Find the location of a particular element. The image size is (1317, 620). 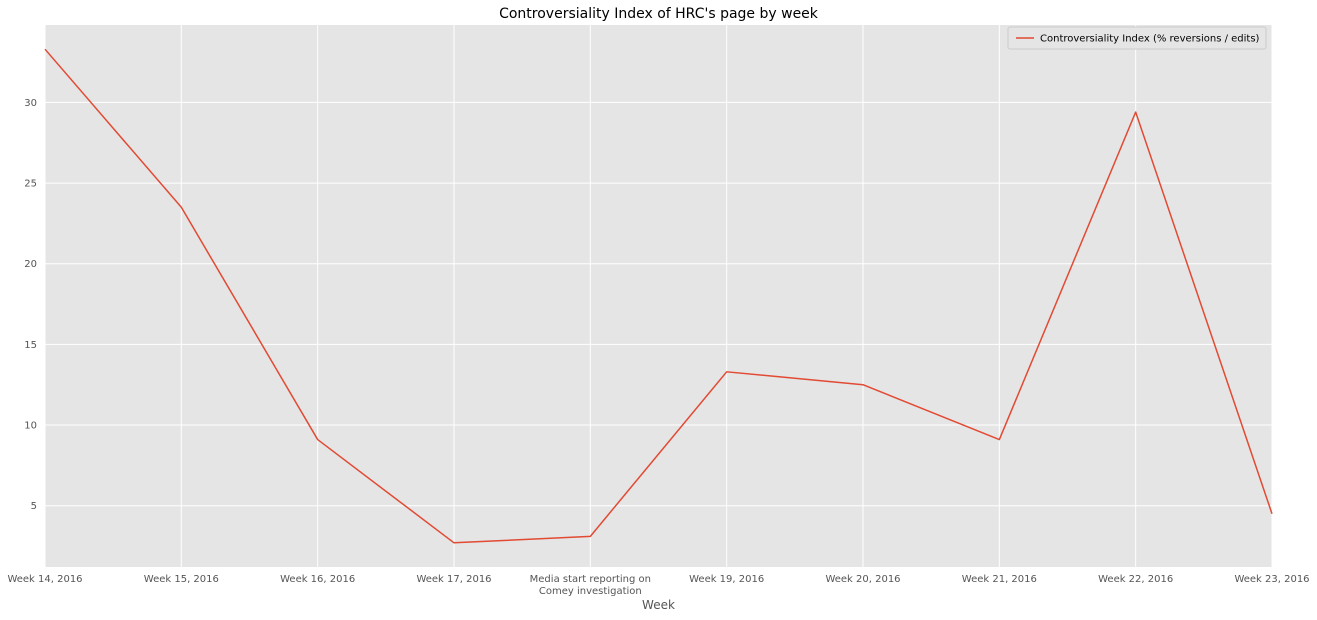

x-tick-label: Week 20, 2016 is located at coordinates (862, 579).